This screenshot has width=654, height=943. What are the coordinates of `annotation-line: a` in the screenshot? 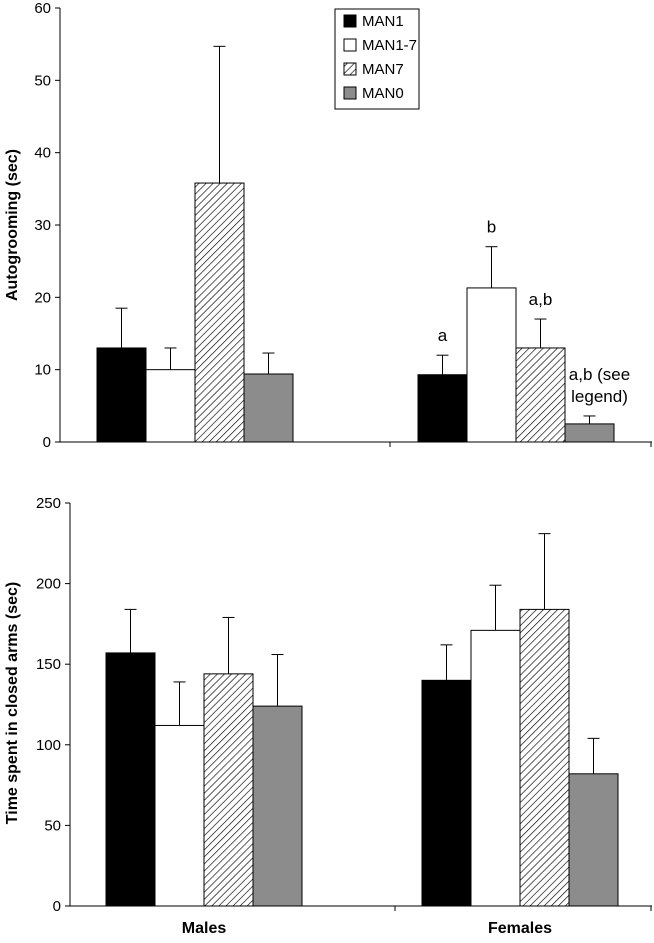 It's located at (443, 335).